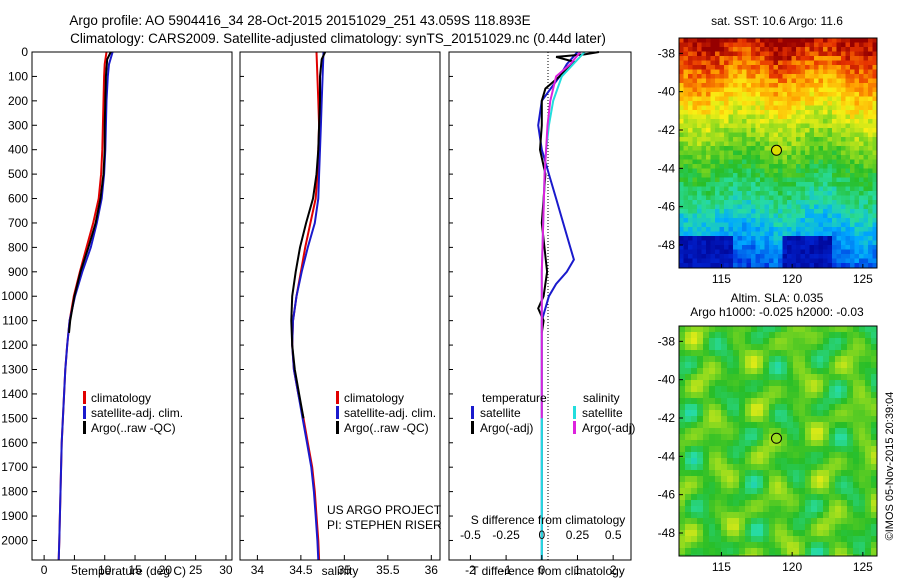 Image resolution: width=900 pixels, height=580 pixels. Describe the element at coordinates (548, 571) in the screenshot. I see `t-difference-xlabel: T difference from climatology` at that location.